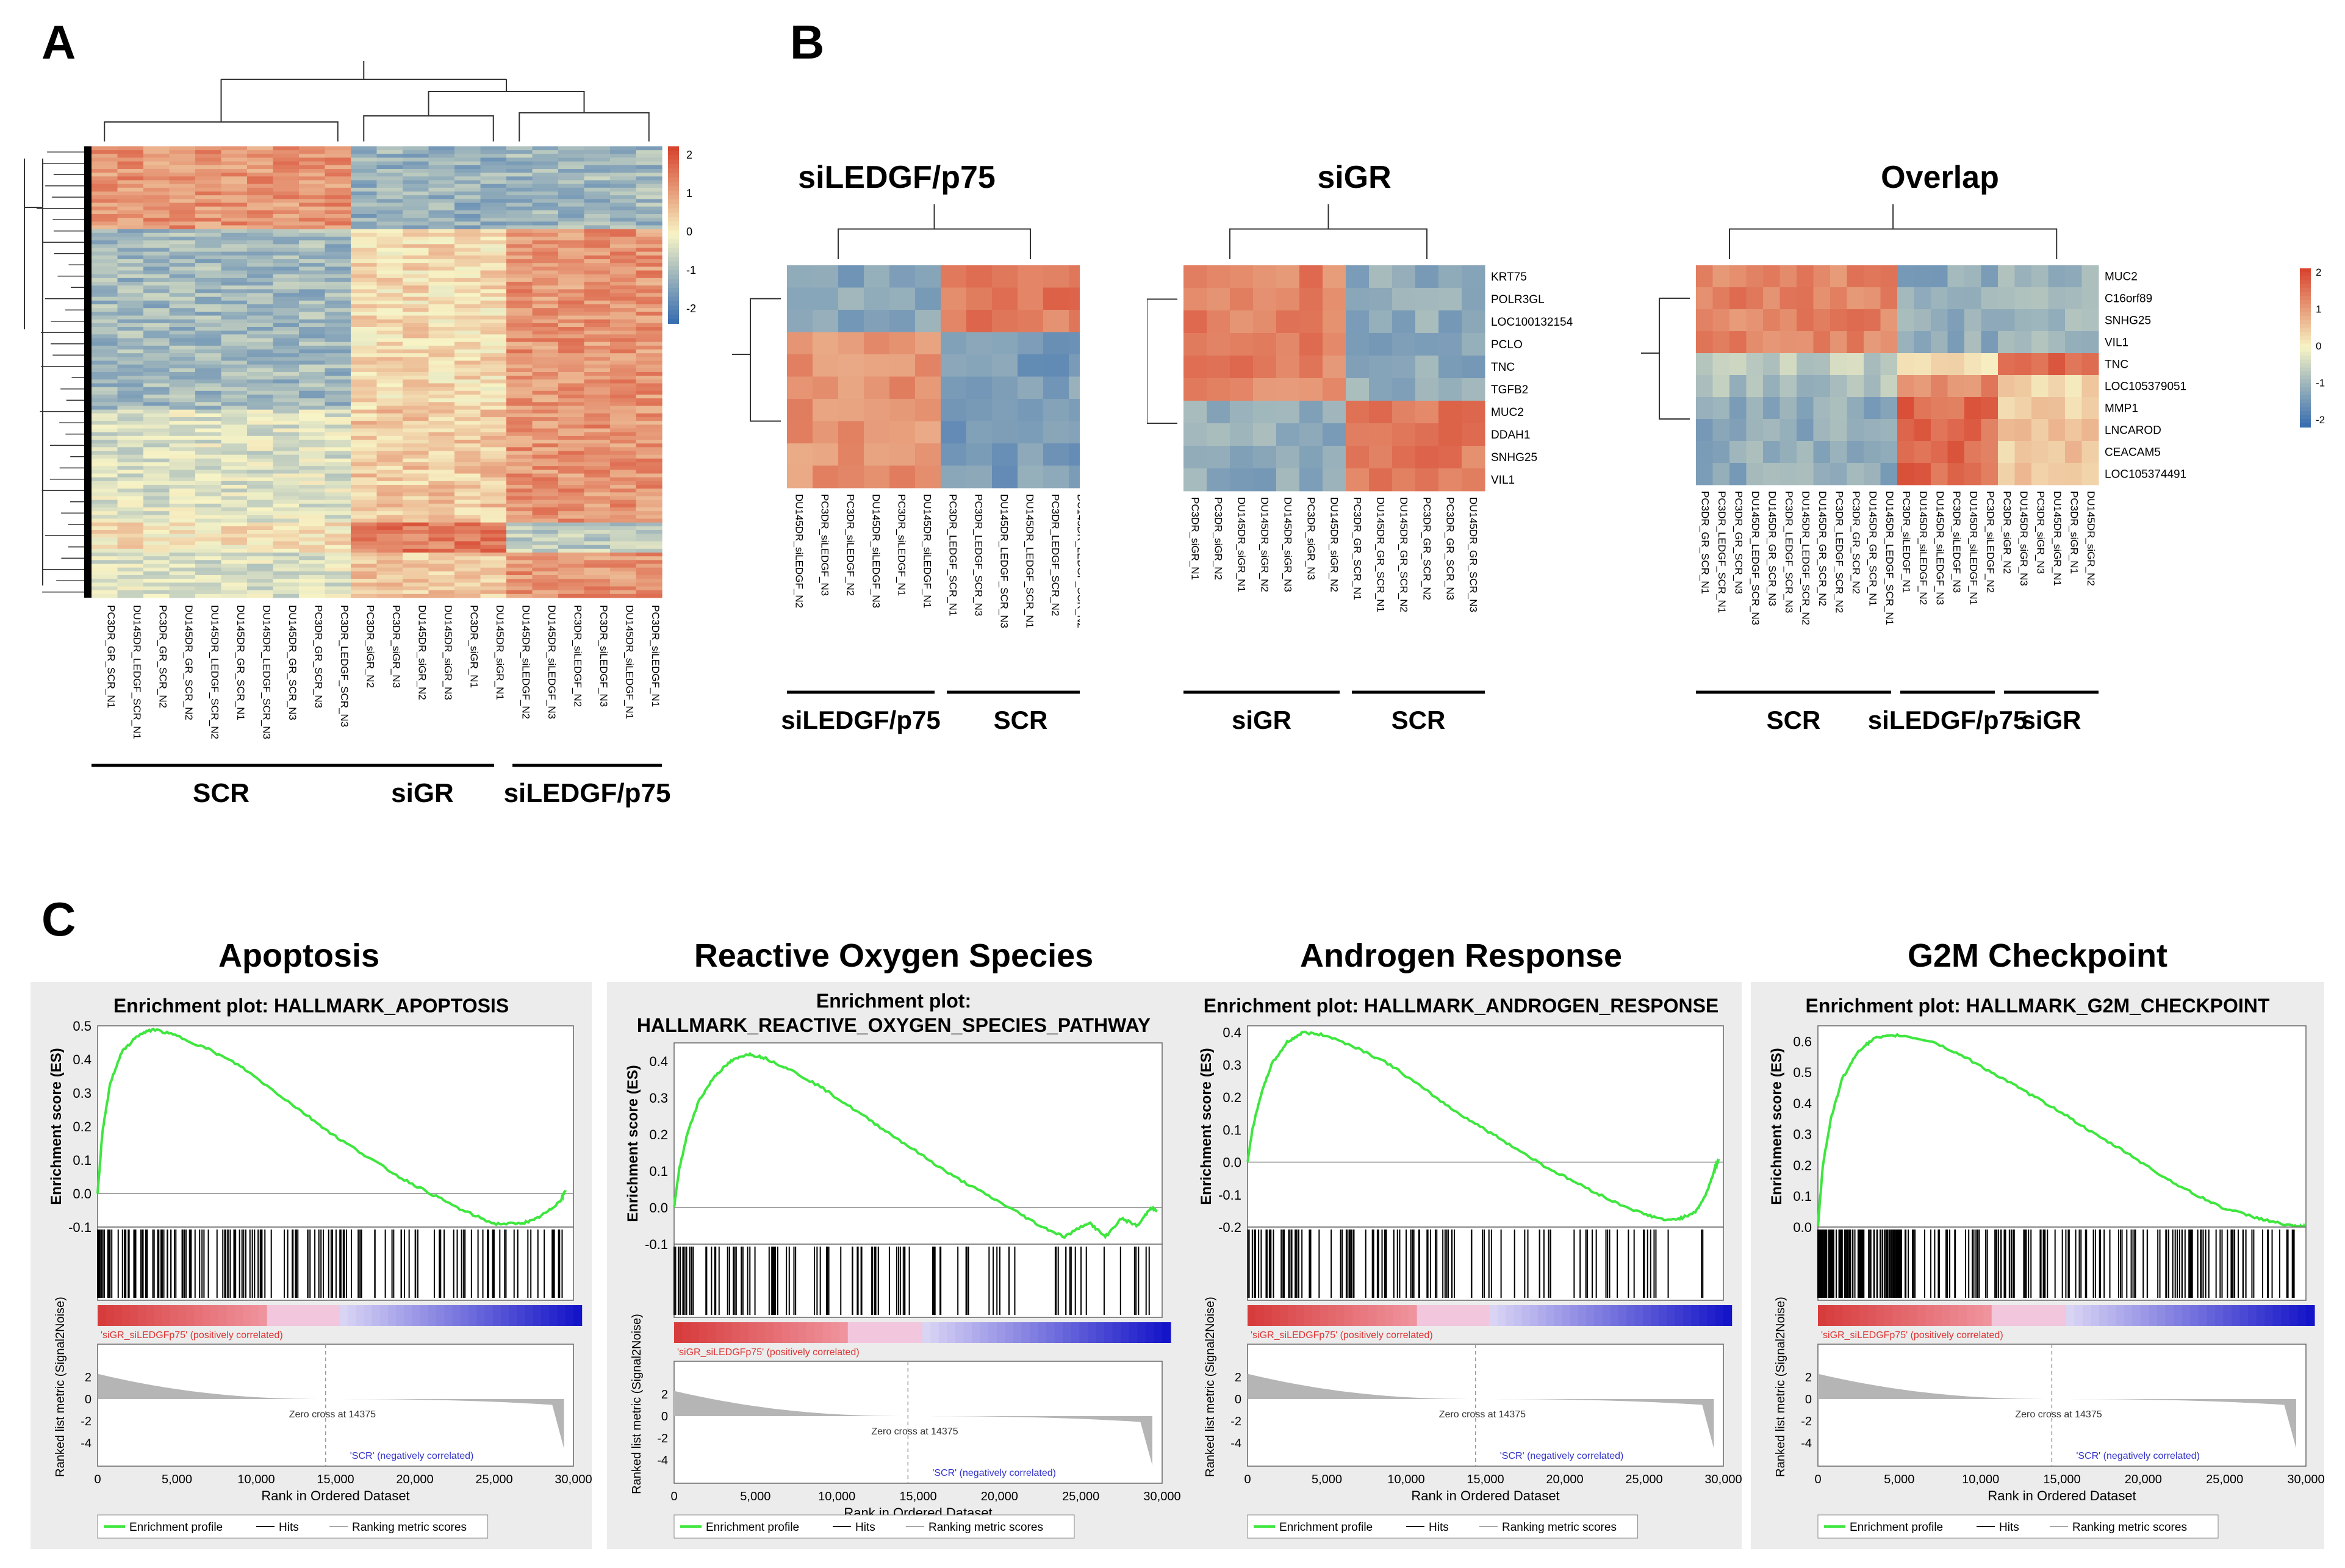 This screenshot has width=2345, height=1568. I want to click on metric-ytick: -2, so click(86, 1421).